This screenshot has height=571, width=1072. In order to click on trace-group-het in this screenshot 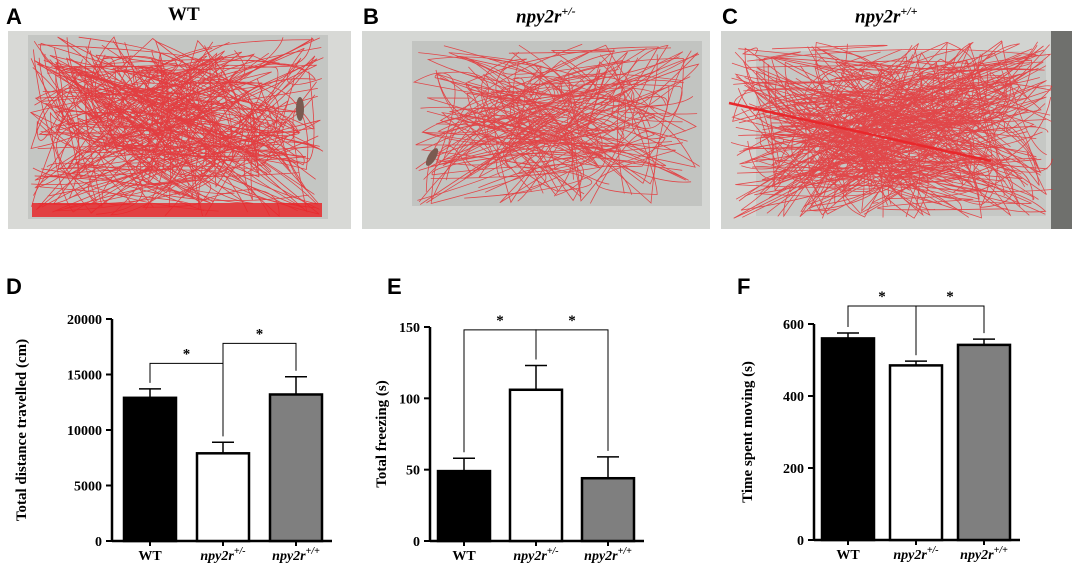, I will do `click(556, 124)`.